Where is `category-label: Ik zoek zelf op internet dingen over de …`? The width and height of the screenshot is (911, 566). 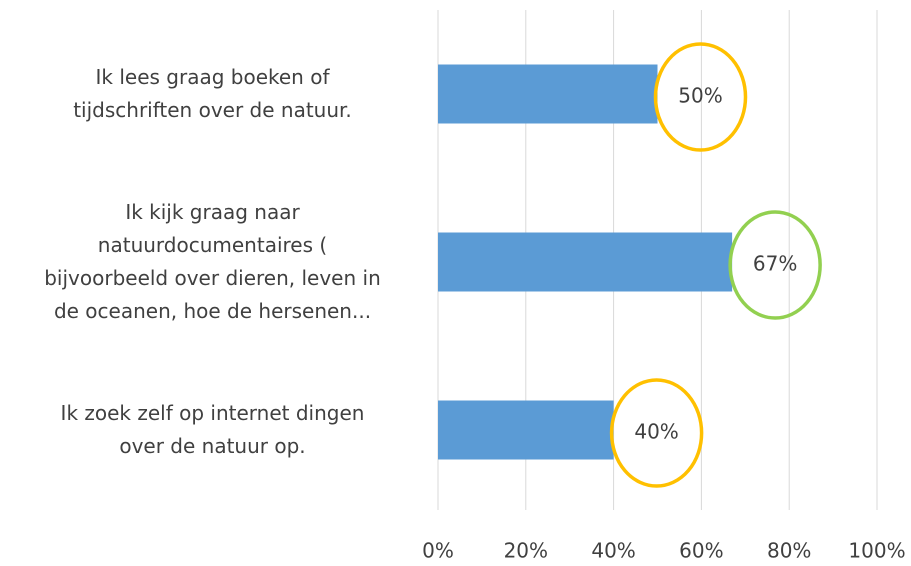
category-label: Ik zoek zelf op internet dingen over de … is located at coordinates (212, 429).